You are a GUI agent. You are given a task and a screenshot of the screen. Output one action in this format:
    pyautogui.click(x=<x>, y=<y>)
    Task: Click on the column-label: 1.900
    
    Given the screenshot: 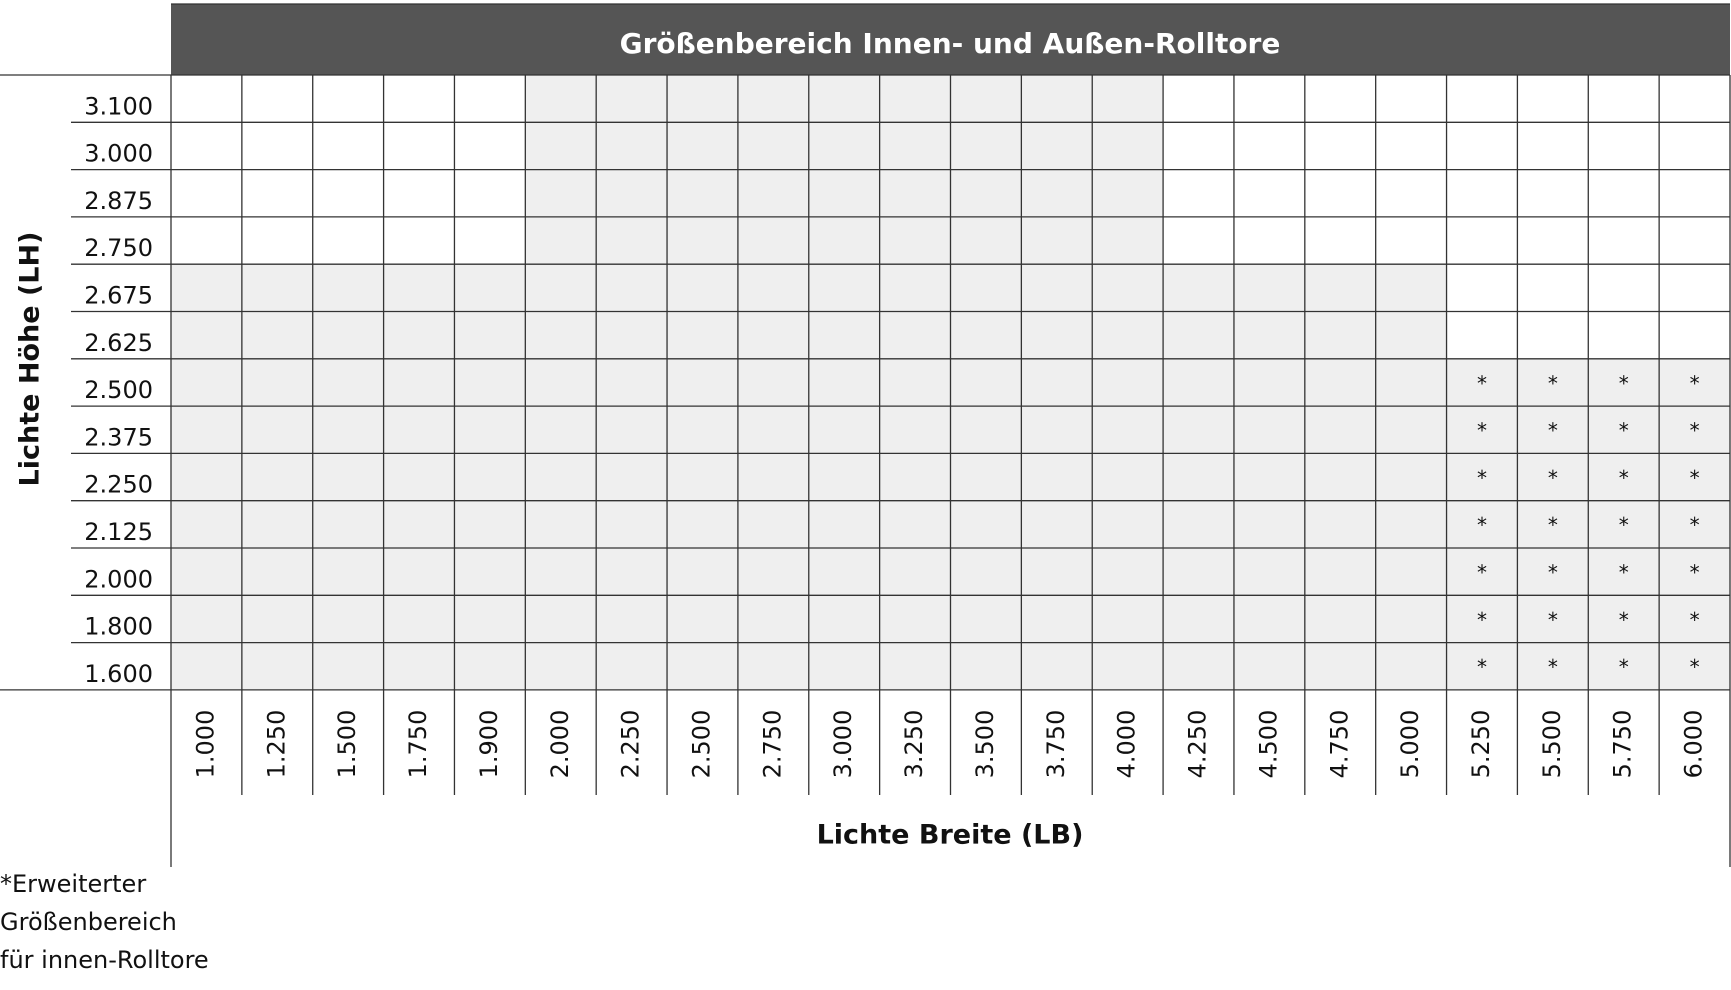 What is the action you would take?
    pyautogui.click(x=489, y=744)
    